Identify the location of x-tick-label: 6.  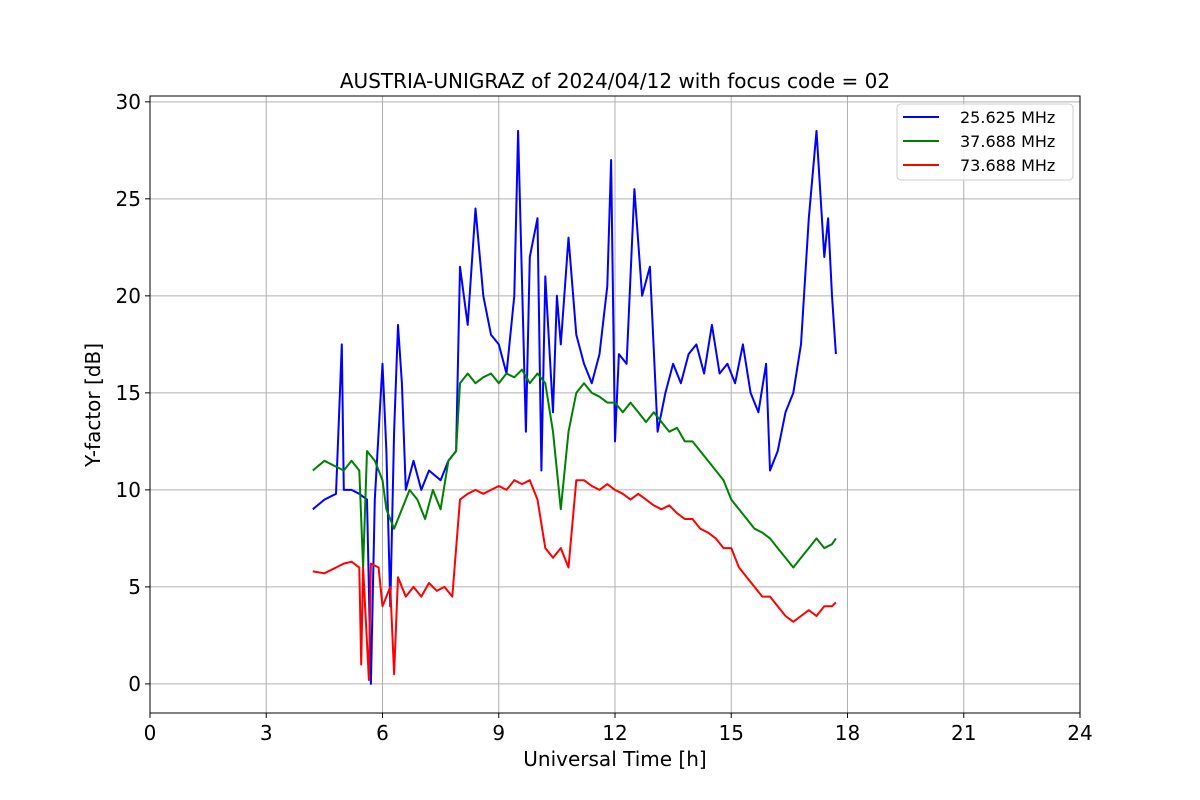
(382, 733).